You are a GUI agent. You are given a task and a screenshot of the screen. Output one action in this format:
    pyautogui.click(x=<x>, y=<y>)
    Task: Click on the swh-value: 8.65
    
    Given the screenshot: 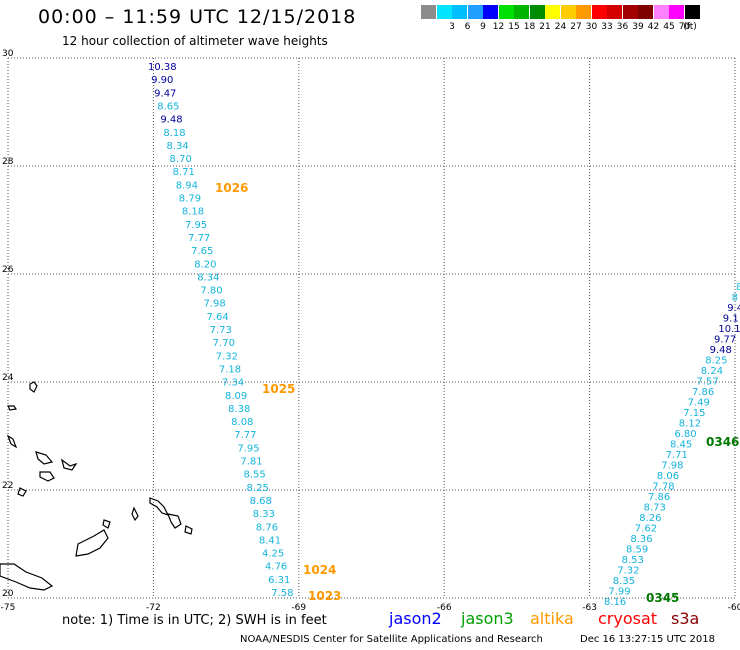 What is the action you would take?
    pyautogui.click(x=168, y=106)
    